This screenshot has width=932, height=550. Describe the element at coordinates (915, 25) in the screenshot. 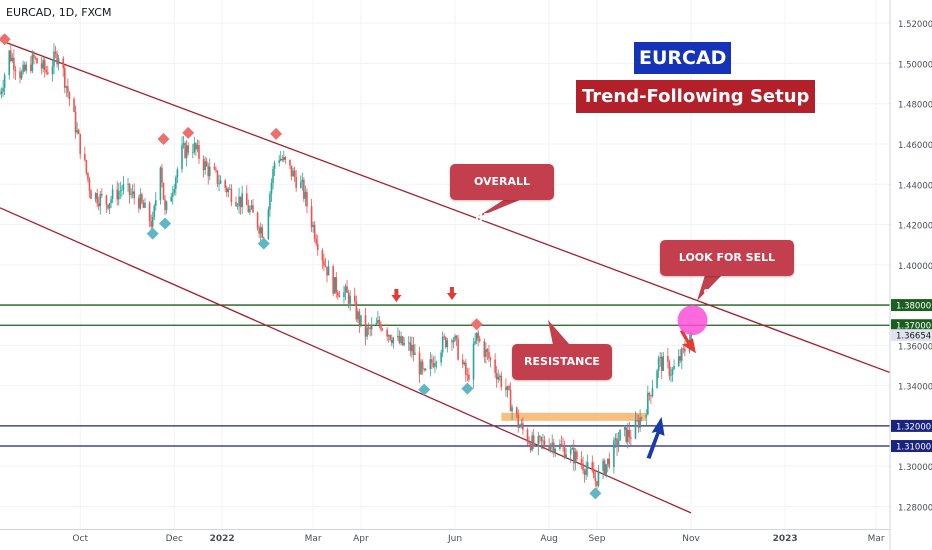

I see `y-tick-label: 1.52000` at that location.